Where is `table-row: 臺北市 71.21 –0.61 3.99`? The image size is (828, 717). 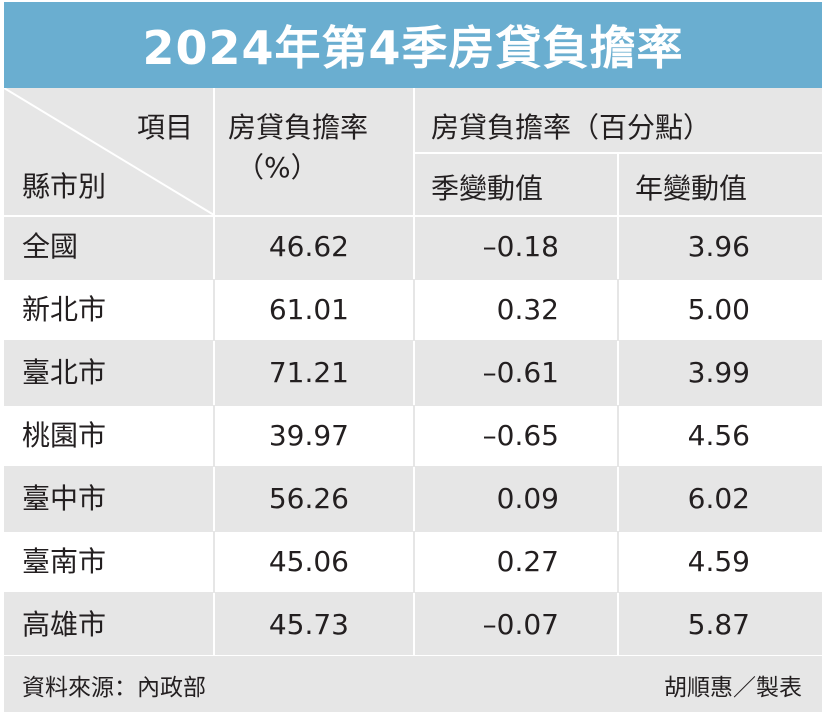 table-row: 臺北市 71.21 –0.61 3.99 is located at coordinates (413, 372).